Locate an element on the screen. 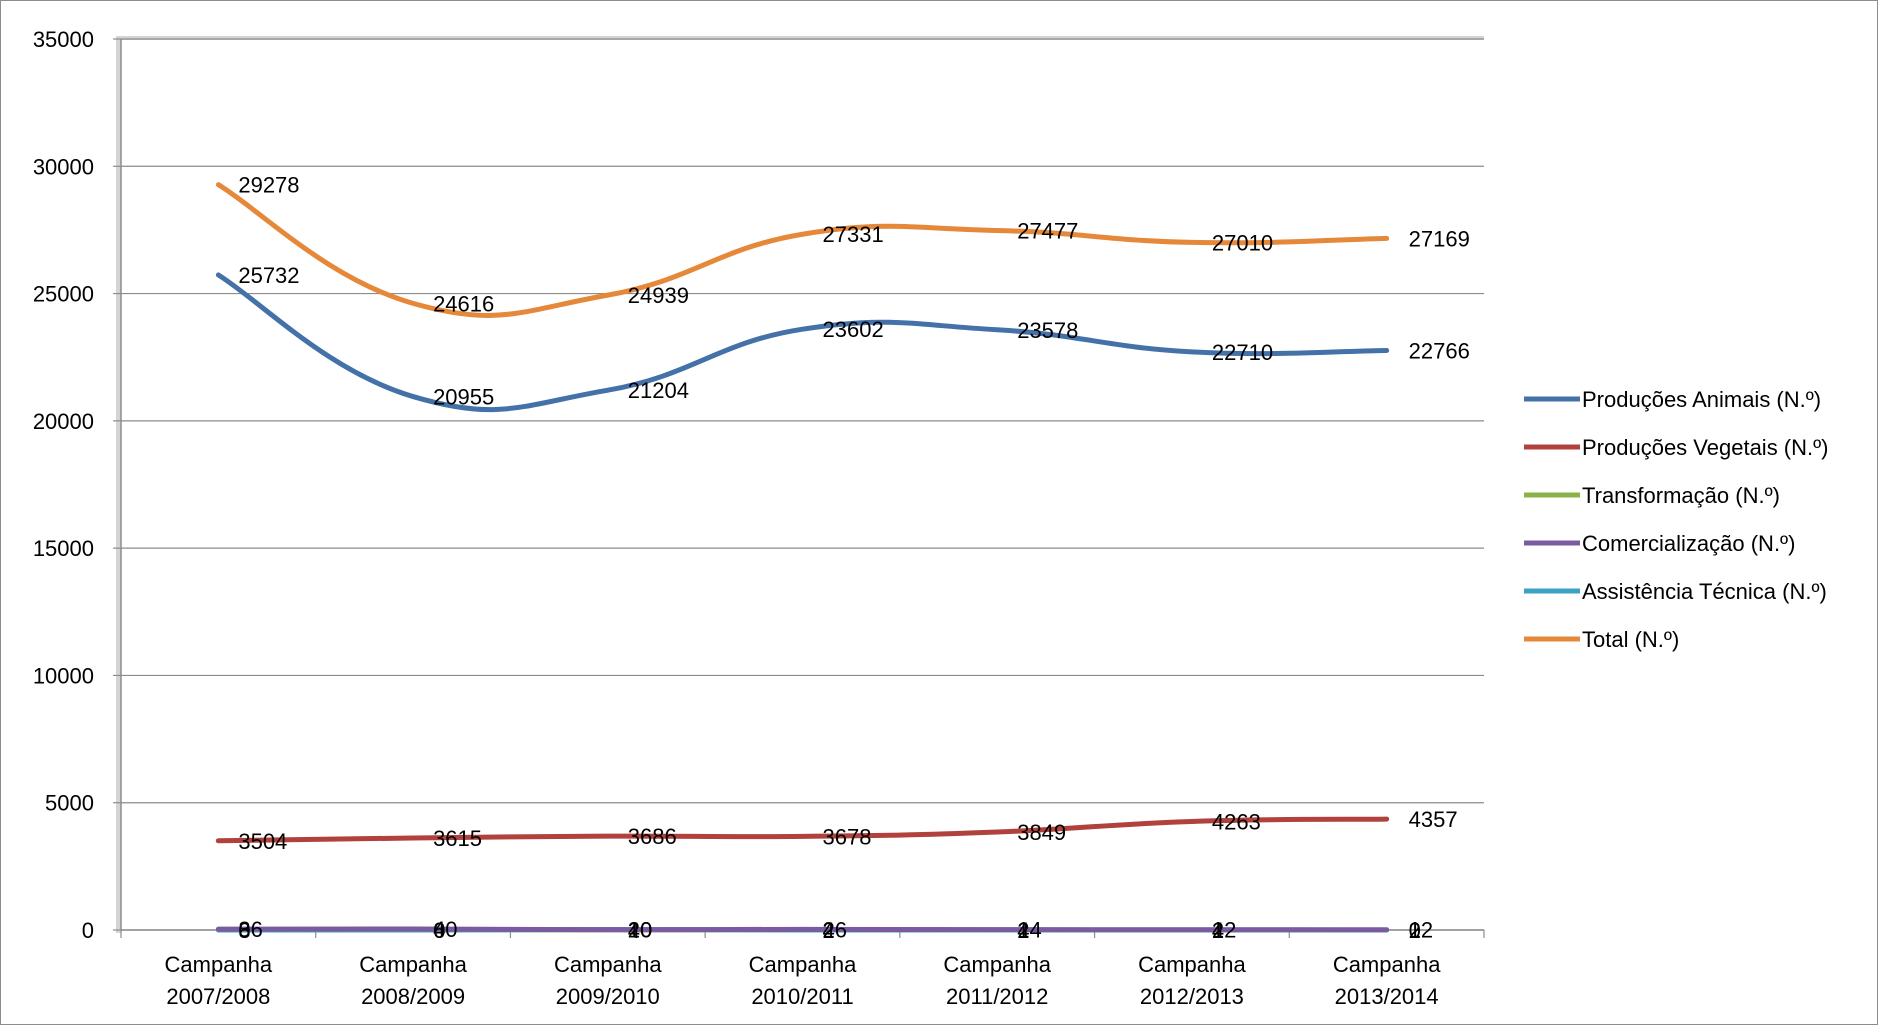 The width and height of the screenshot is (1878, 1026). data-label: 27477 is located at coordinates (1047, 231).